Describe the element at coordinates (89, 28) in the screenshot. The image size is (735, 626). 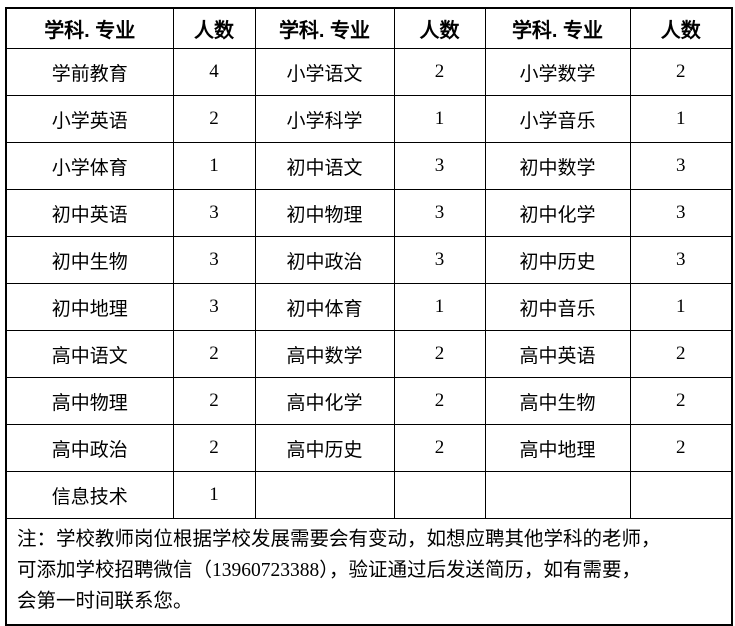
I see `column-header-subject-1: 学科. 专业` at that location.